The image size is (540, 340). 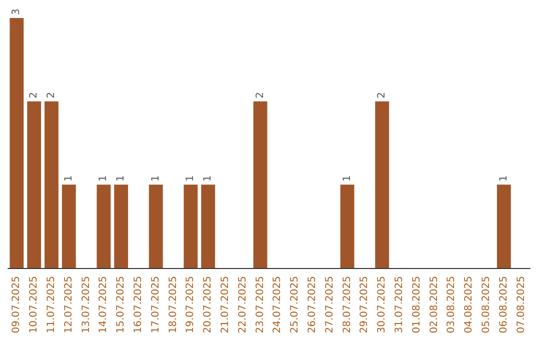 I want to click on x-tick-label: 09.07.2025, so click(x=16, y=305).